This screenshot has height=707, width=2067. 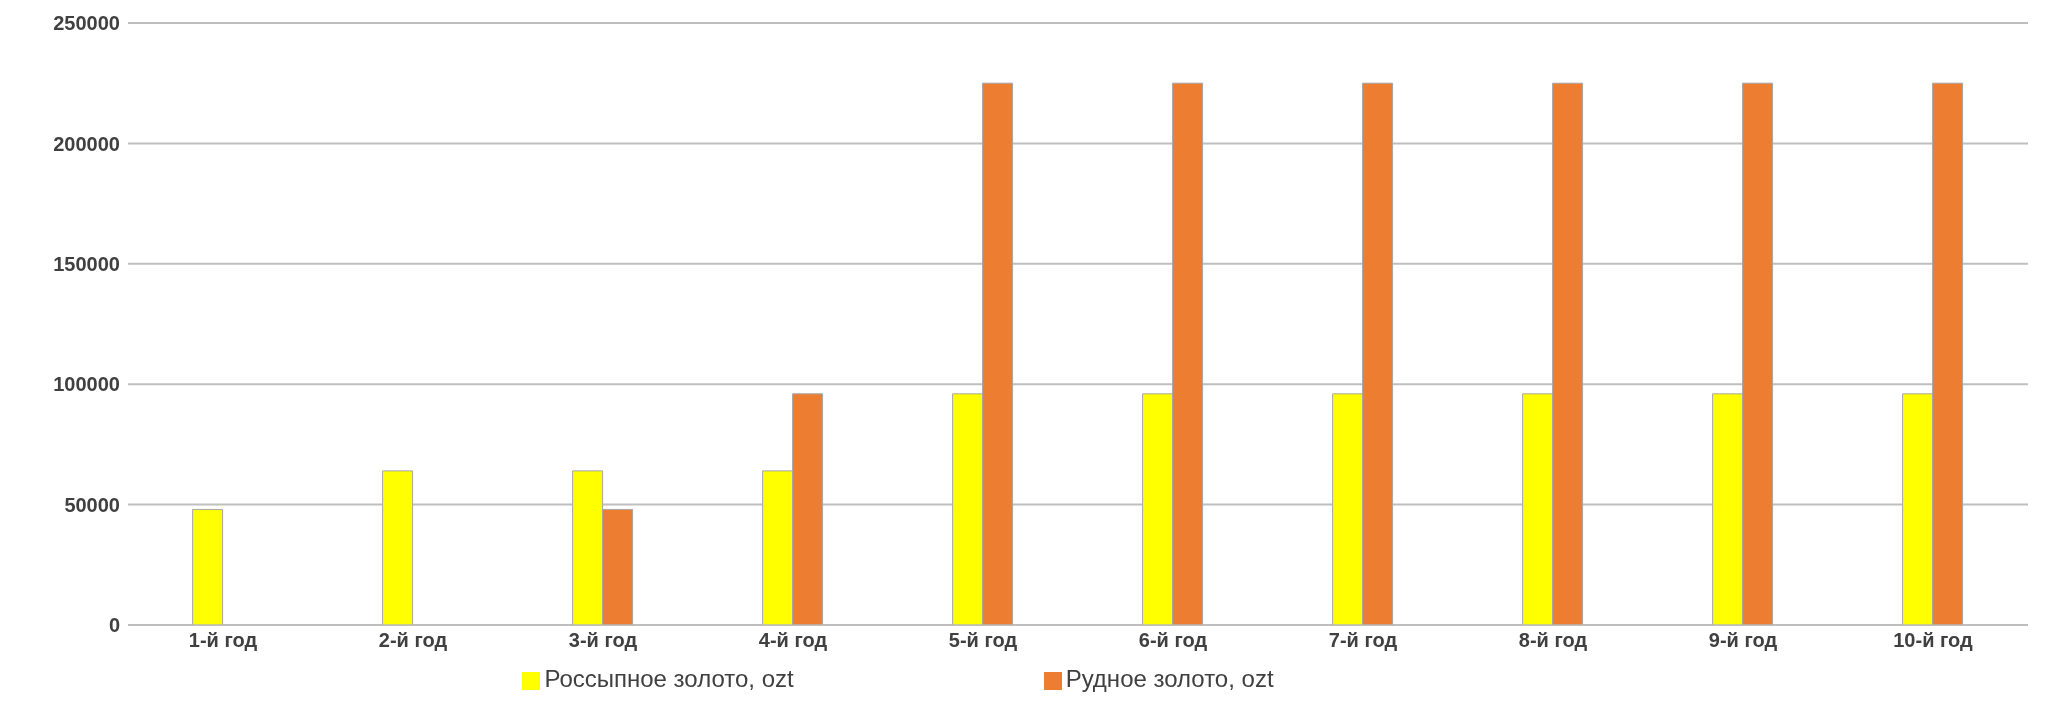 What do you see at coordinates (86, 263) in the screenshot?
I see `y-tick-label: 150000` at bounding box center [86, 263].